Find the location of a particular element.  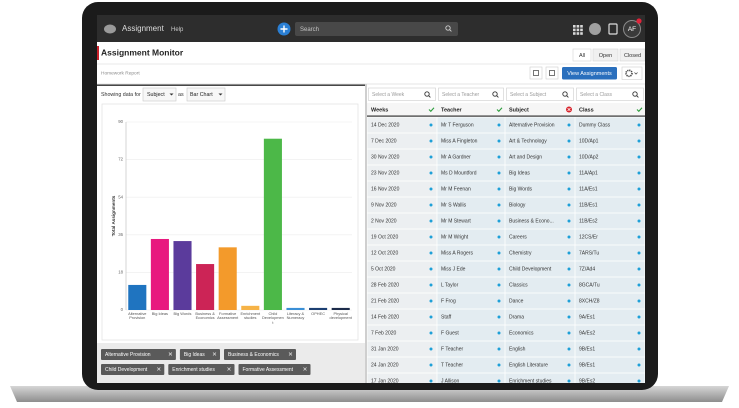

avatar is located at coordinates (632, 29).